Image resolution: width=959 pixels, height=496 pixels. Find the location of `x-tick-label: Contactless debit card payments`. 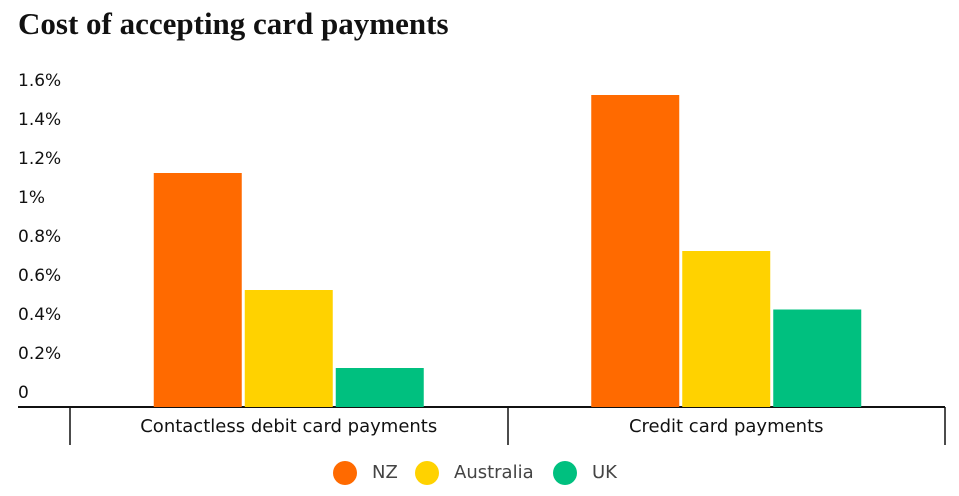

x-tick-label: Contactless debit card payments is located at coordinates (288, 426).